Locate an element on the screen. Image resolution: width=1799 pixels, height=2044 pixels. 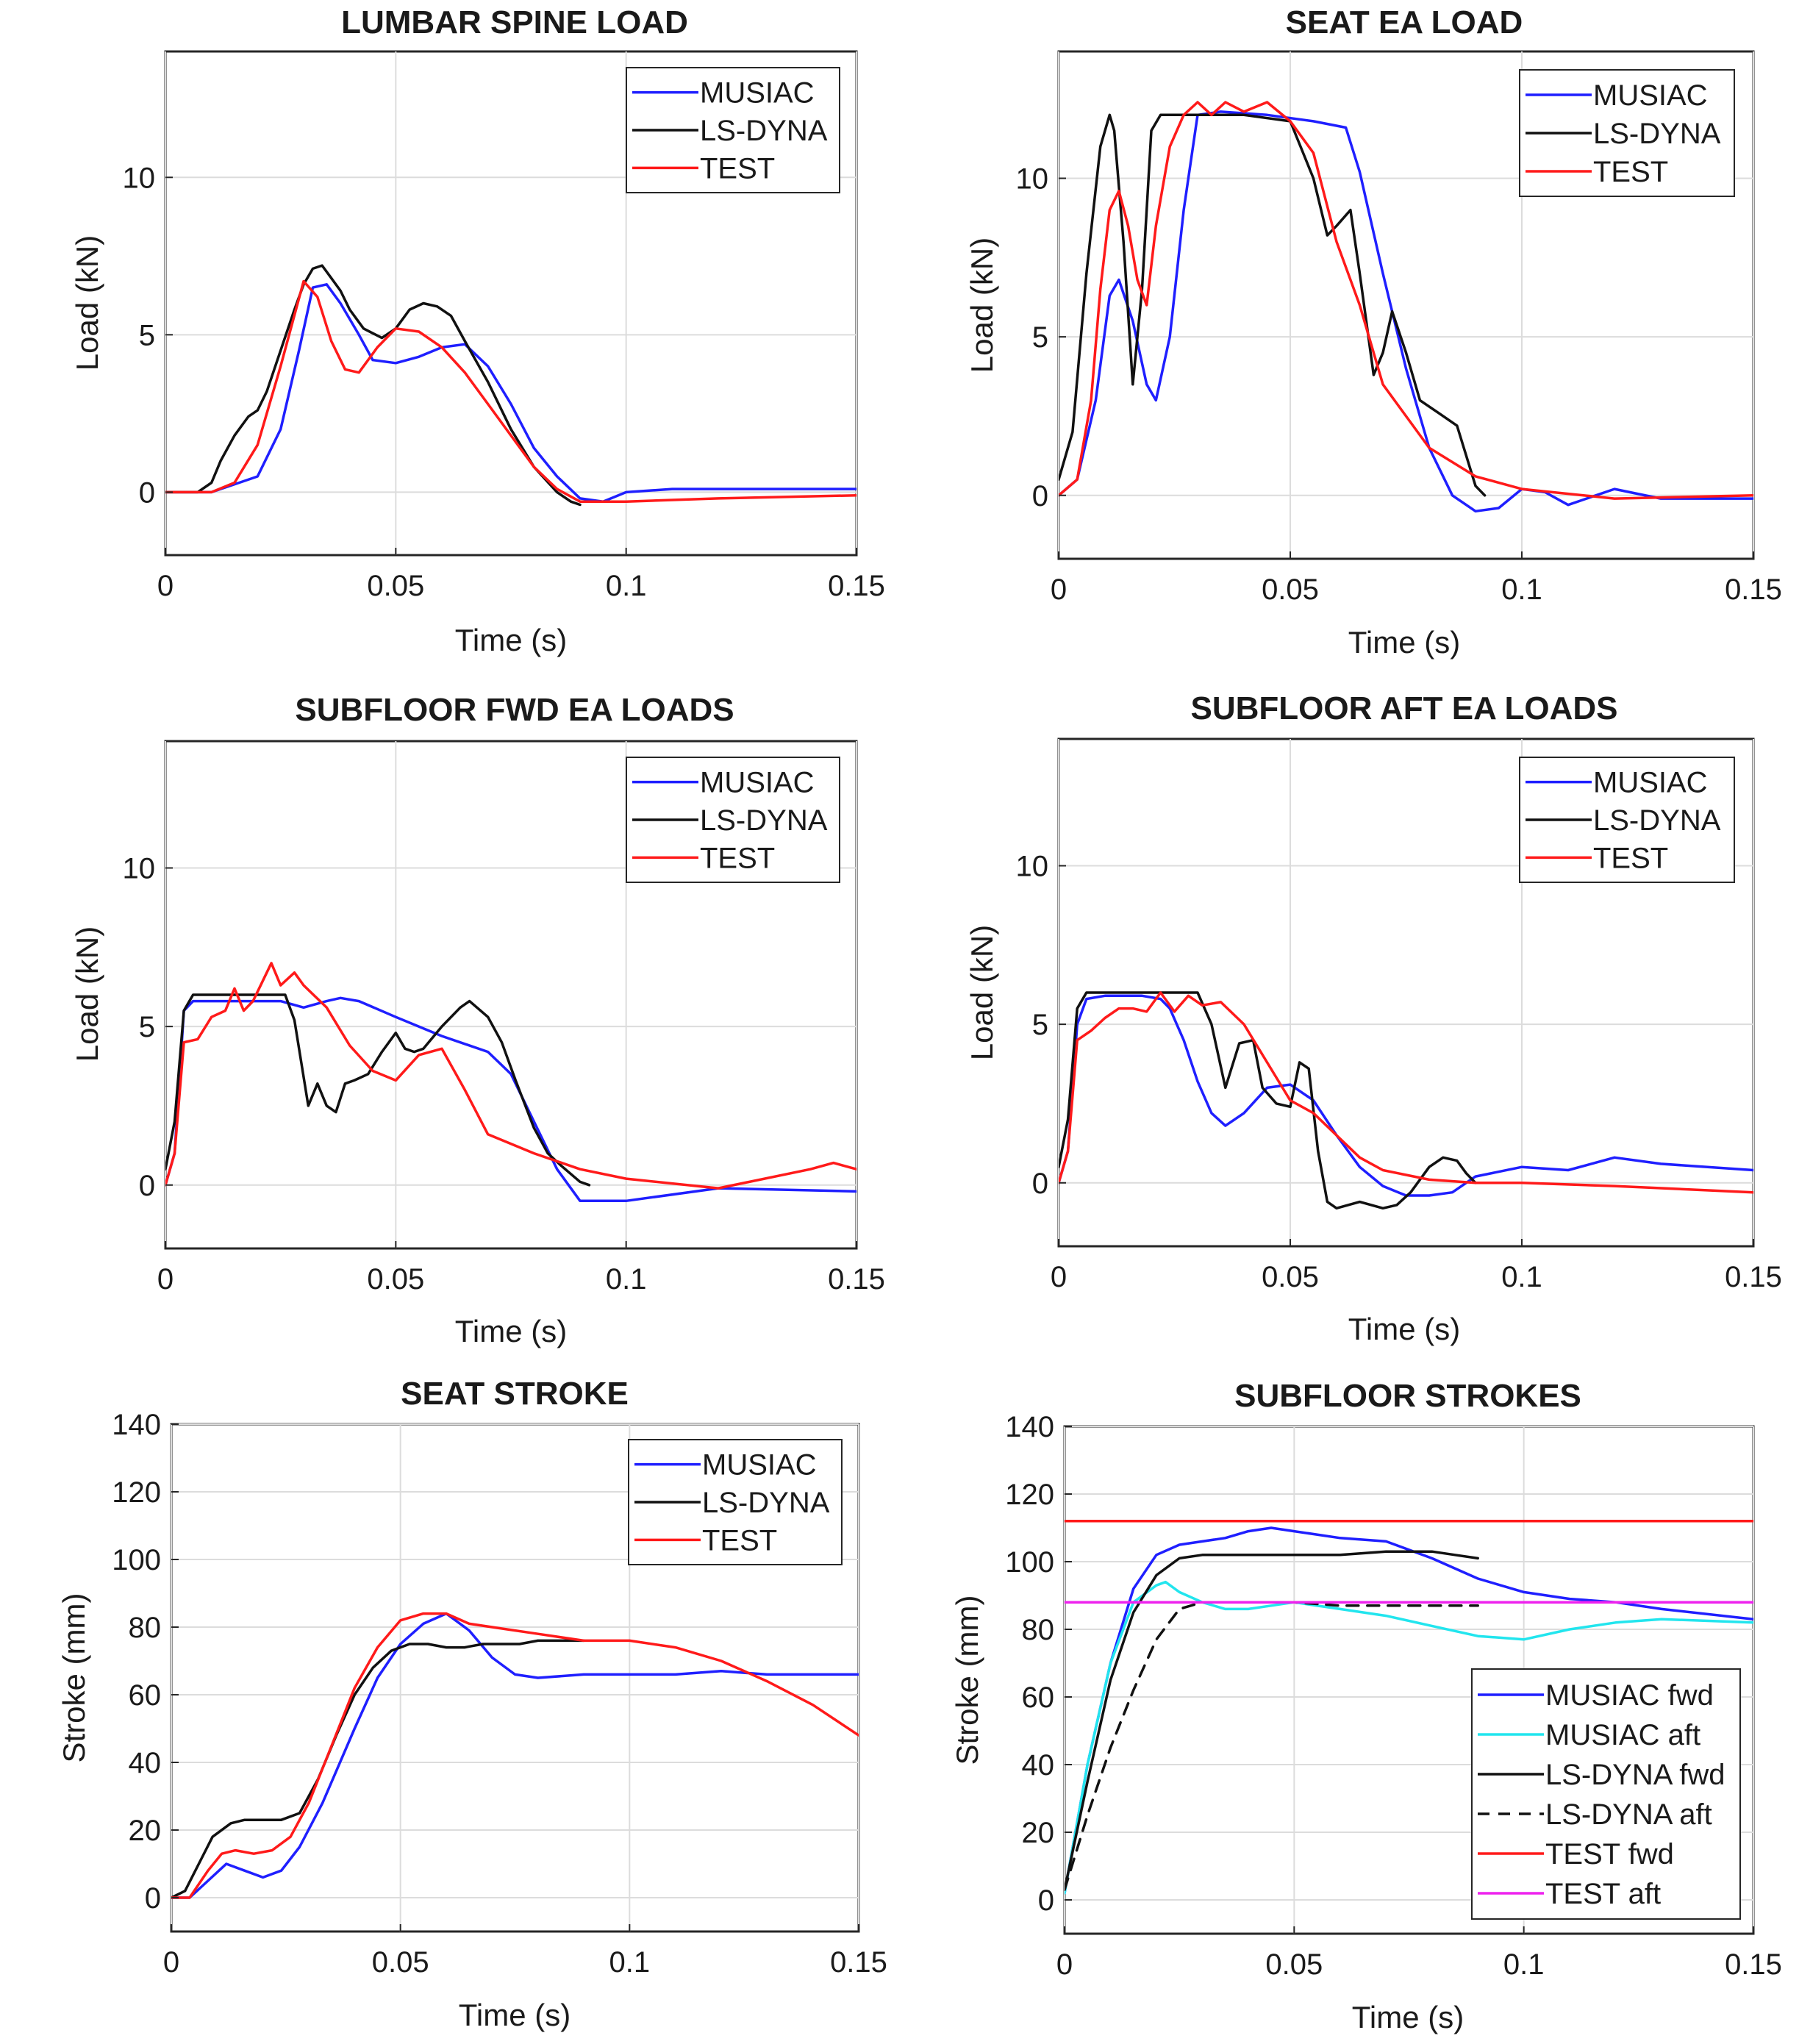
legend-box is located at coordinates (1606, 1794).